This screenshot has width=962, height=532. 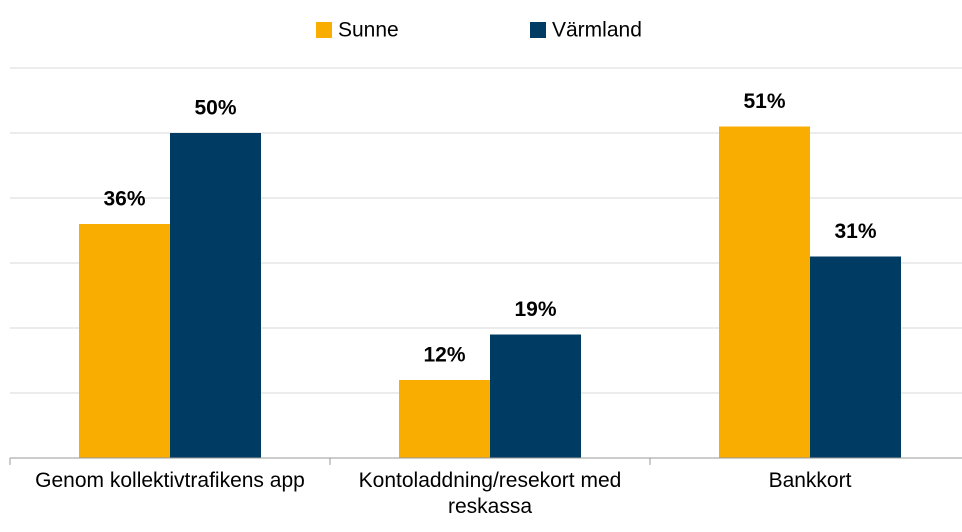 I want to click on value-label: 36%, so click(x=124, y=199).